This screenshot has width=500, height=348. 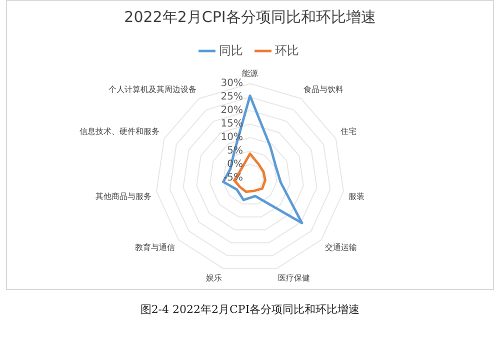 I want to click on spoke-label: 娱乐, so click(x=214, y=277).